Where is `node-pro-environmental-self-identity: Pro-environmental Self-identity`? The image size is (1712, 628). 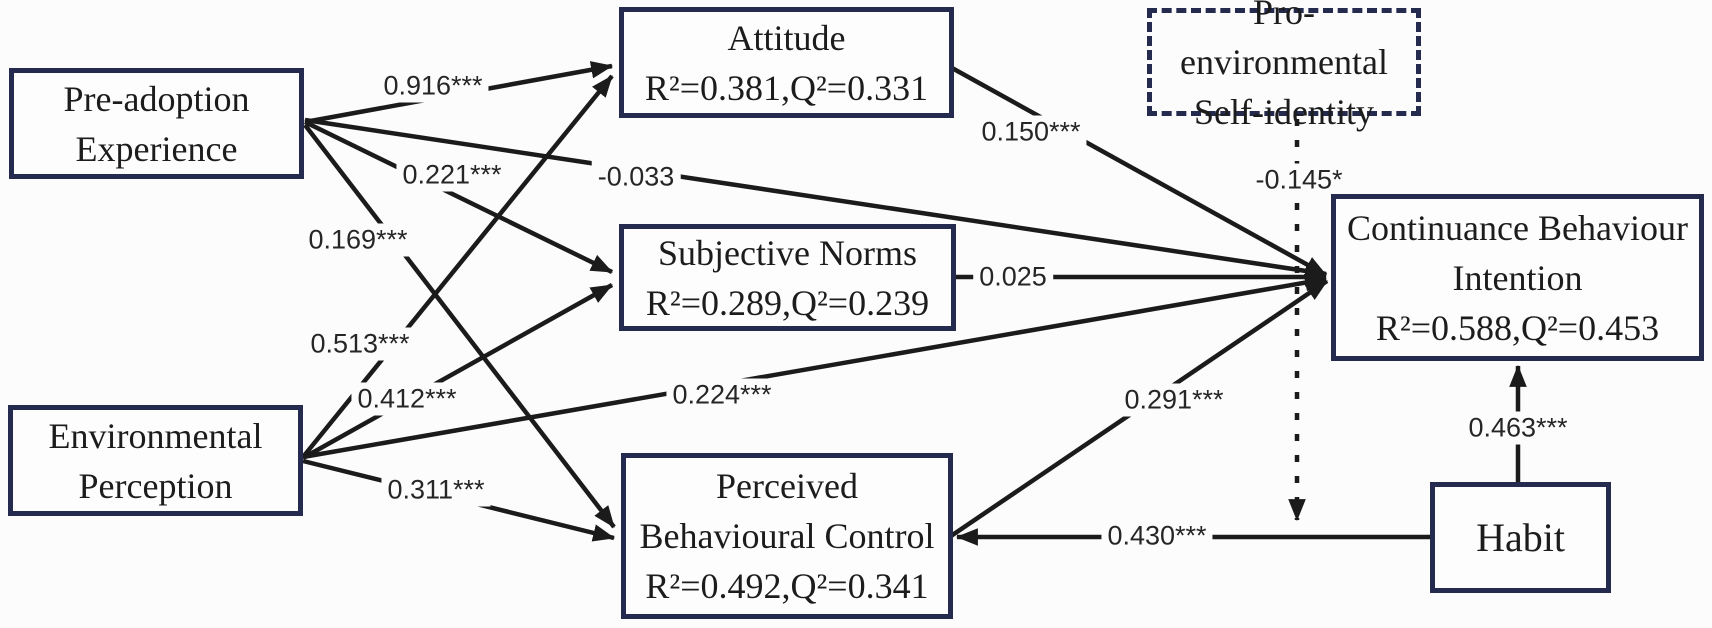 node-pro-environmental-self-identity: Pro-environmental Self-identity is located at coordinates (1284, 66).